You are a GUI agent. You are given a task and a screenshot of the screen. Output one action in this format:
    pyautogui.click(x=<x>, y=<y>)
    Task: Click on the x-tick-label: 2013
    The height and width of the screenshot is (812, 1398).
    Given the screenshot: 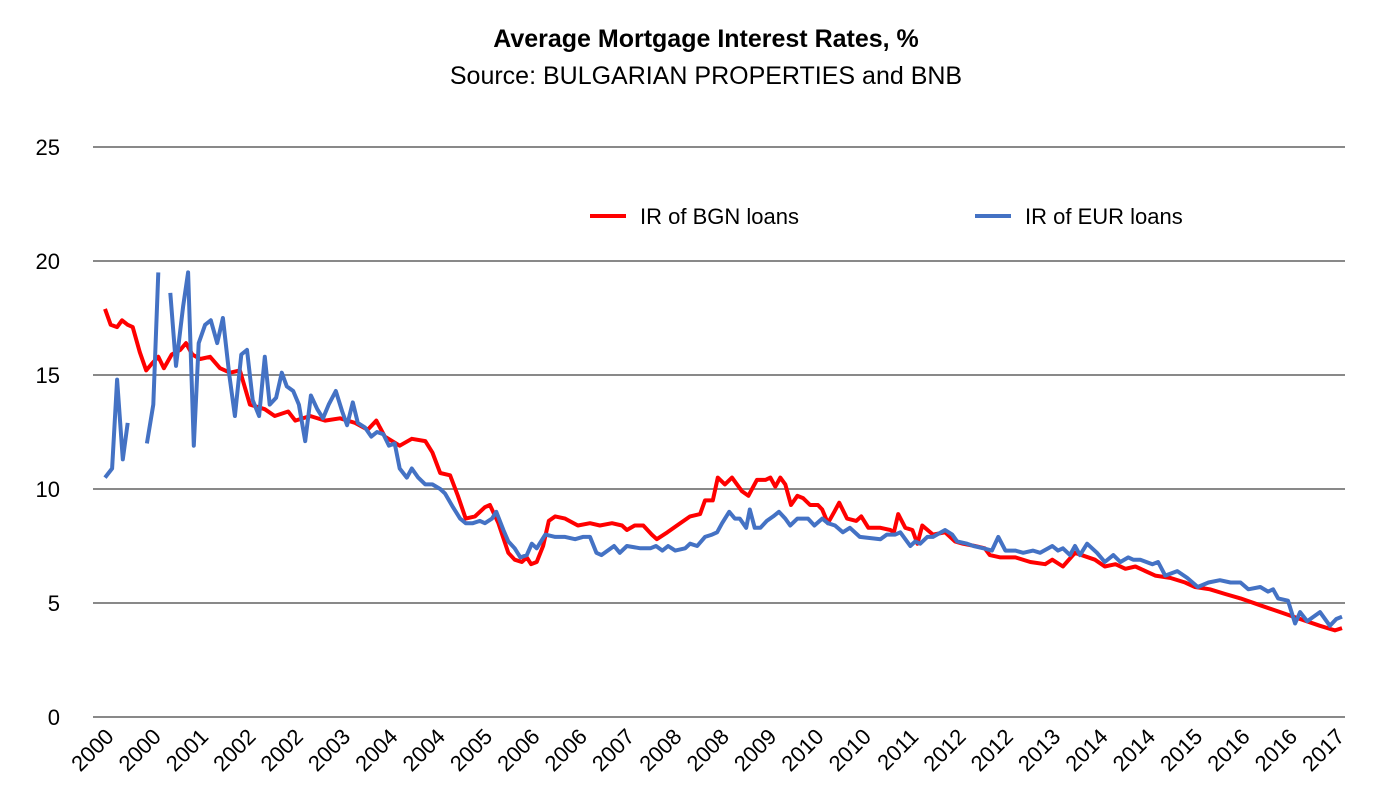 What is the action you would take?
    pyautogui.click(x=1039, y=750)
    